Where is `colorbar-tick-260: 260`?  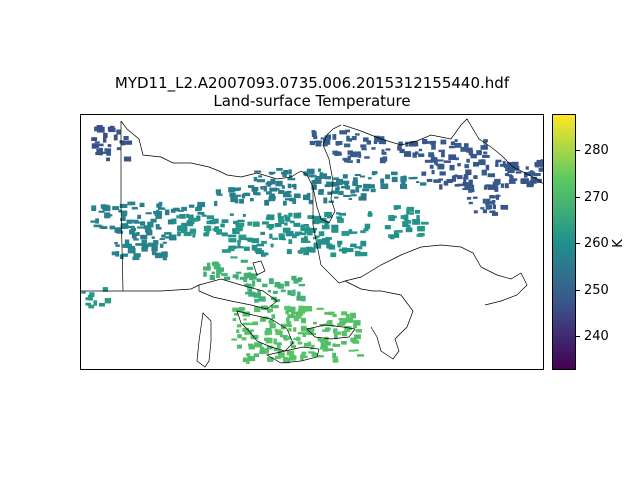
colorbar-tick-260: 260 is located at coordinates (592, 244).